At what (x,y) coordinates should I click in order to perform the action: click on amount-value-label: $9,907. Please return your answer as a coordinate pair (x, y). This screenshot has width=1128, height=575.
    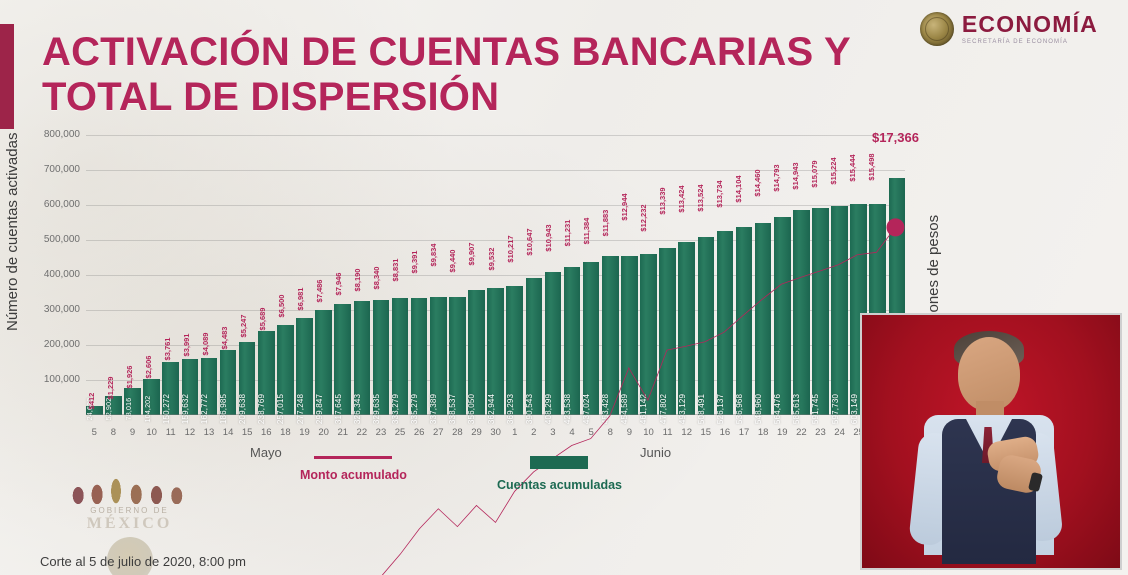
    Looking at the image, I should click on (472, 254).